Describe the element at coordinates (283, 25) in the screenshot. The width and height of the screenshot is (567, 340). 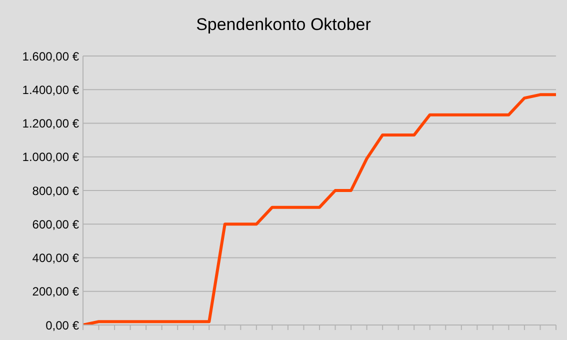
I see `chart-title: Spendenkonto Oktober` at that location.